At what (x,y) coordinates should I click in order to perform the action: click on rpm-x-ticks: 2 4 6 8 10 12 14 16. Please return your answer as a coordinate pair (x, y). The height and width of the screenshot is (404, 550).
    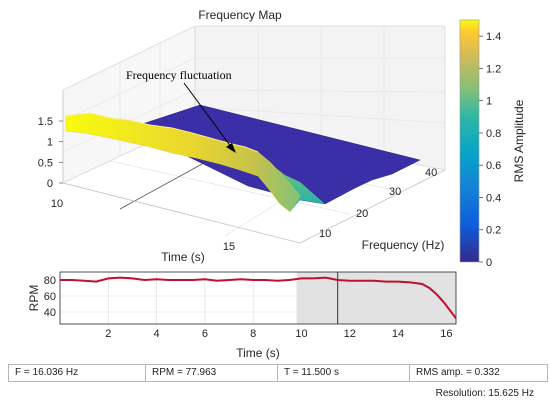
    Looking at the image, I should click on (278, 334).